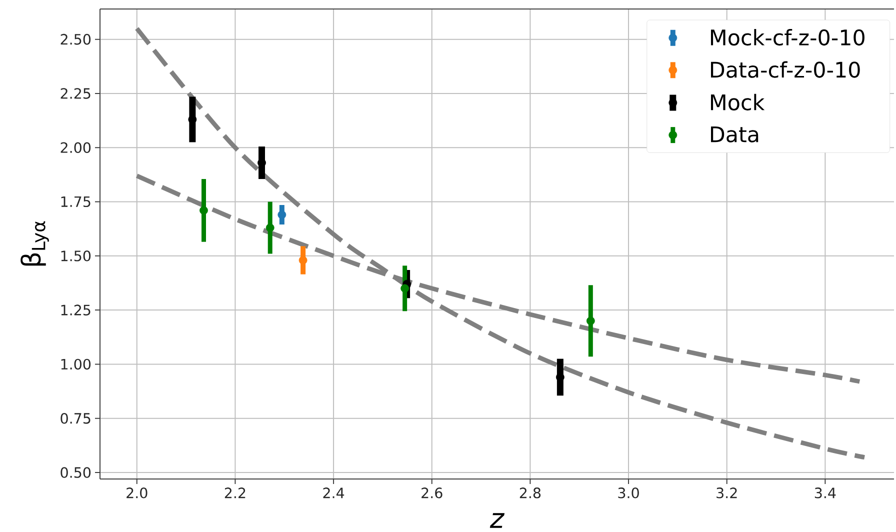 Image resolution: width=896 pixels, height=532 pixels. What do you see at coordinates (75, 472) in the screenshot?
I see `y-tick-label: 0.50` at bounding box center [75, 472].